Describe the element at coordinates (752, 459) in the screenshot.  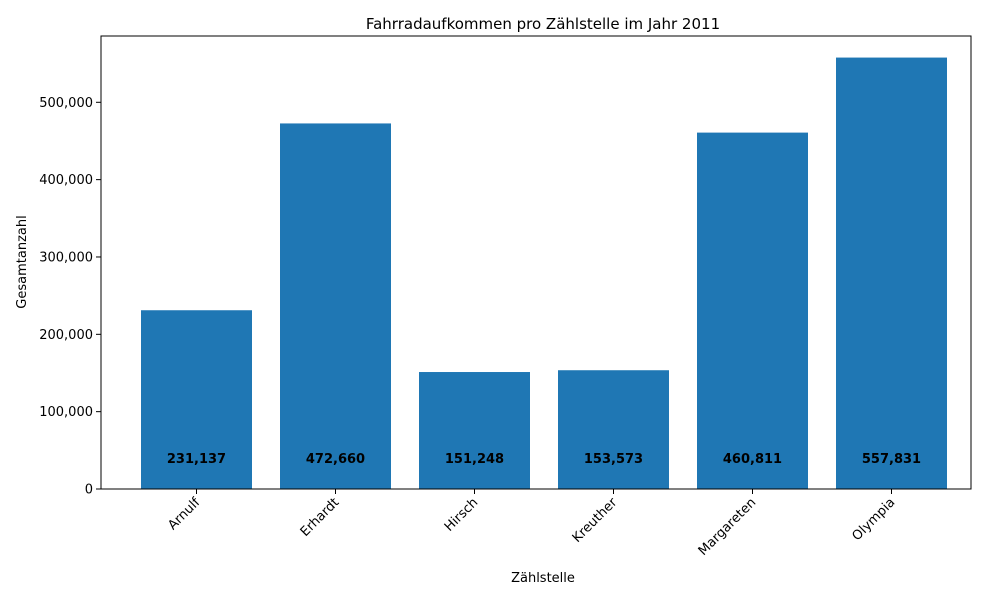
I see `data-label: 460,811` at that location.